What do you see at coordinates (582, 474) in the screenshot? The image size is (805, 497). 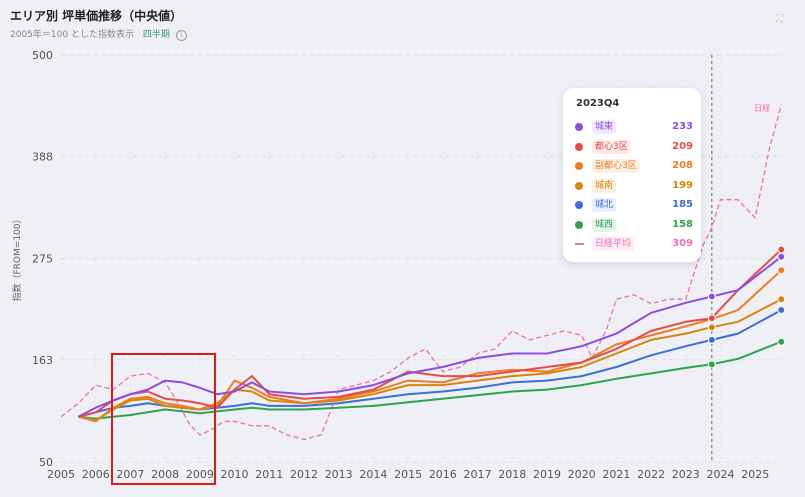 I see `x-tick-label: 2020` at bounding box center [582, 474].